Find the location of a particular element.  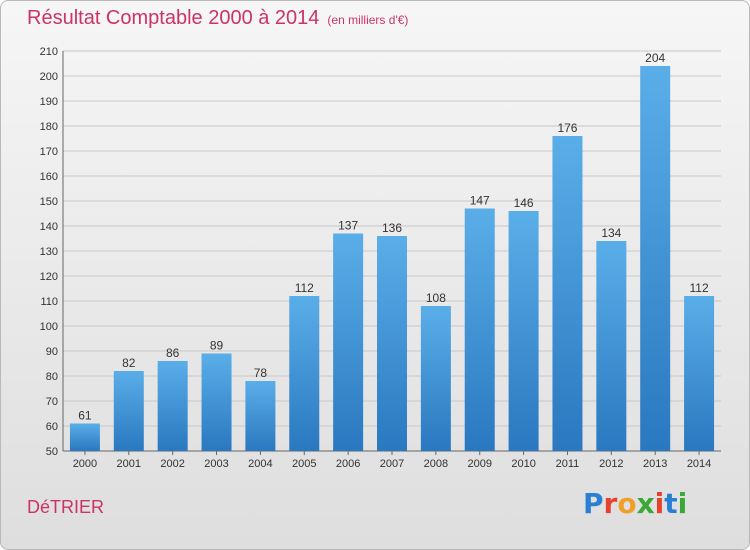

y-tick-label: 100 is located at coordinates (49, 327).